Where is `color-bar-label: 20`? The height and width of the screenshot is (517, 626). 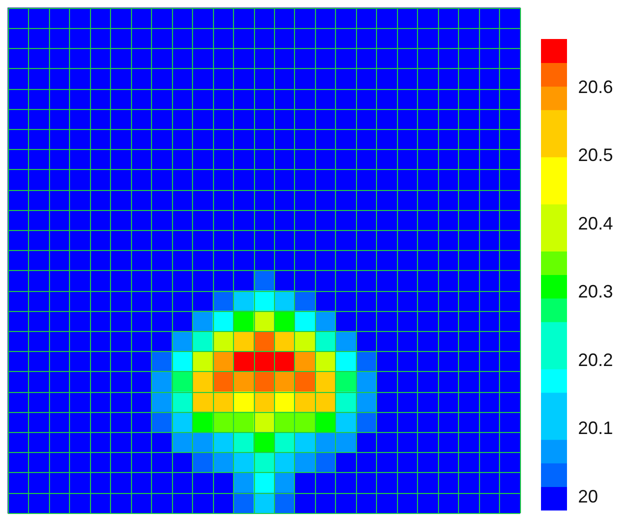
color-bar-label: 20 is located at coordinates (588, 496).